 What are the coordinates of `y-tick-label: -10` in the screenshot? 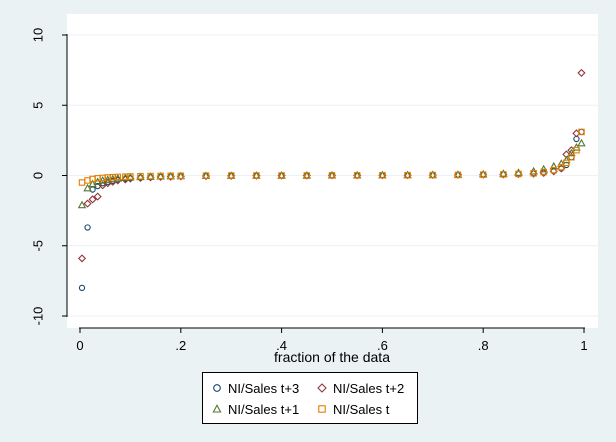 It's located at (38, 316).